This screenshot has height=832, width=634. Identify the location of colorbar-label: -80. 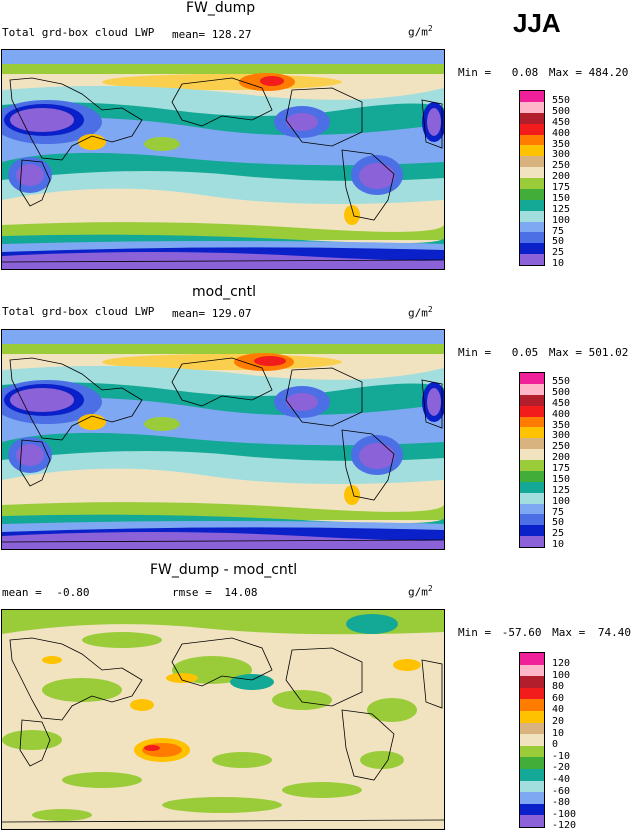
(561, 803).